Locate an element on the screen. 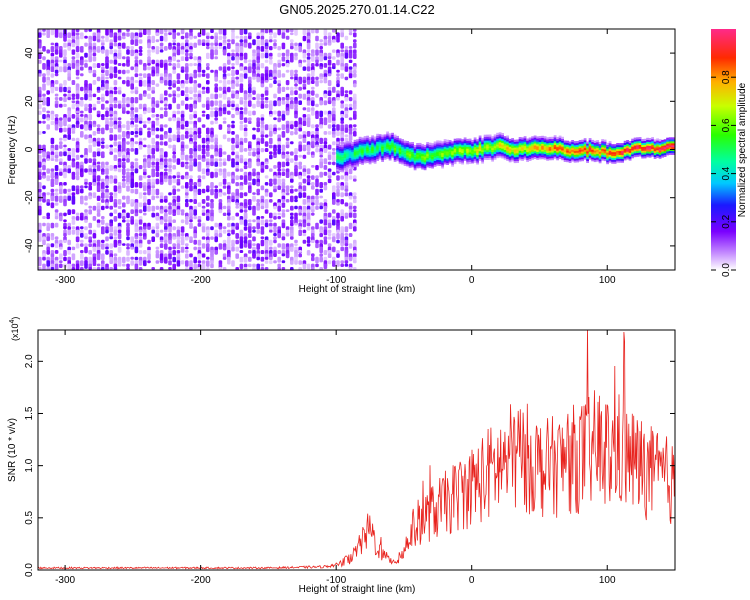 Image resolution: width=750 pixels, height=600 pixels. x-tick-label: 0 is located at coordinates (472, 280).